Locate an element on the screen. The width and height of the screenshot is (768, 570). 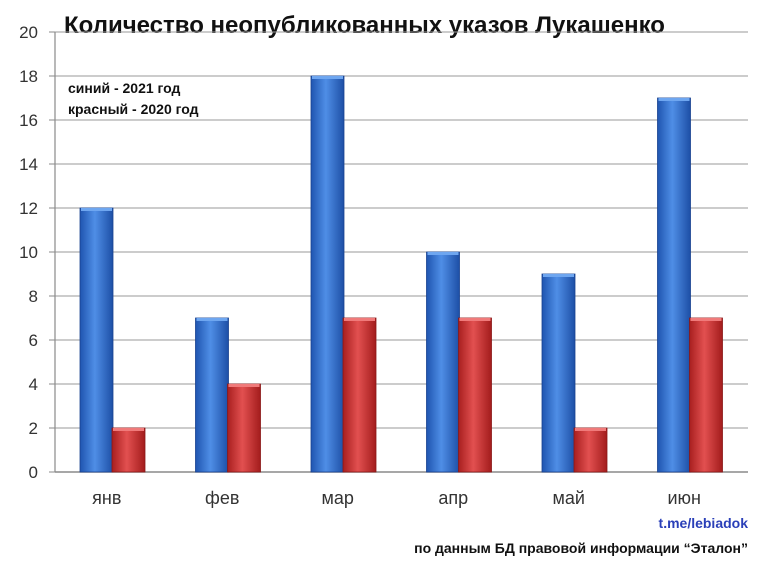
y-tick-label: 20 is located at coordinates (28, 32).